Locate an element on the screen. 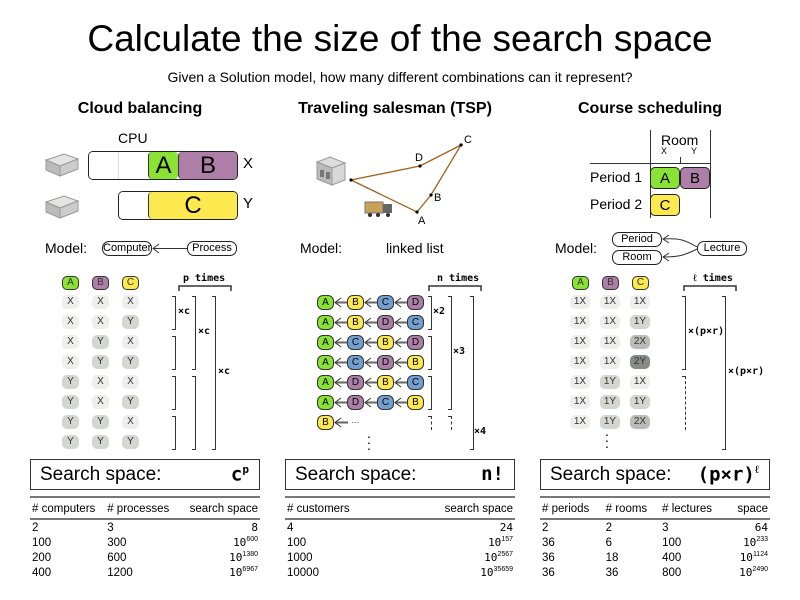 The width and height of the screenshot is (800, 600). table-cell: 10000 is located at coordinates (303, 572).